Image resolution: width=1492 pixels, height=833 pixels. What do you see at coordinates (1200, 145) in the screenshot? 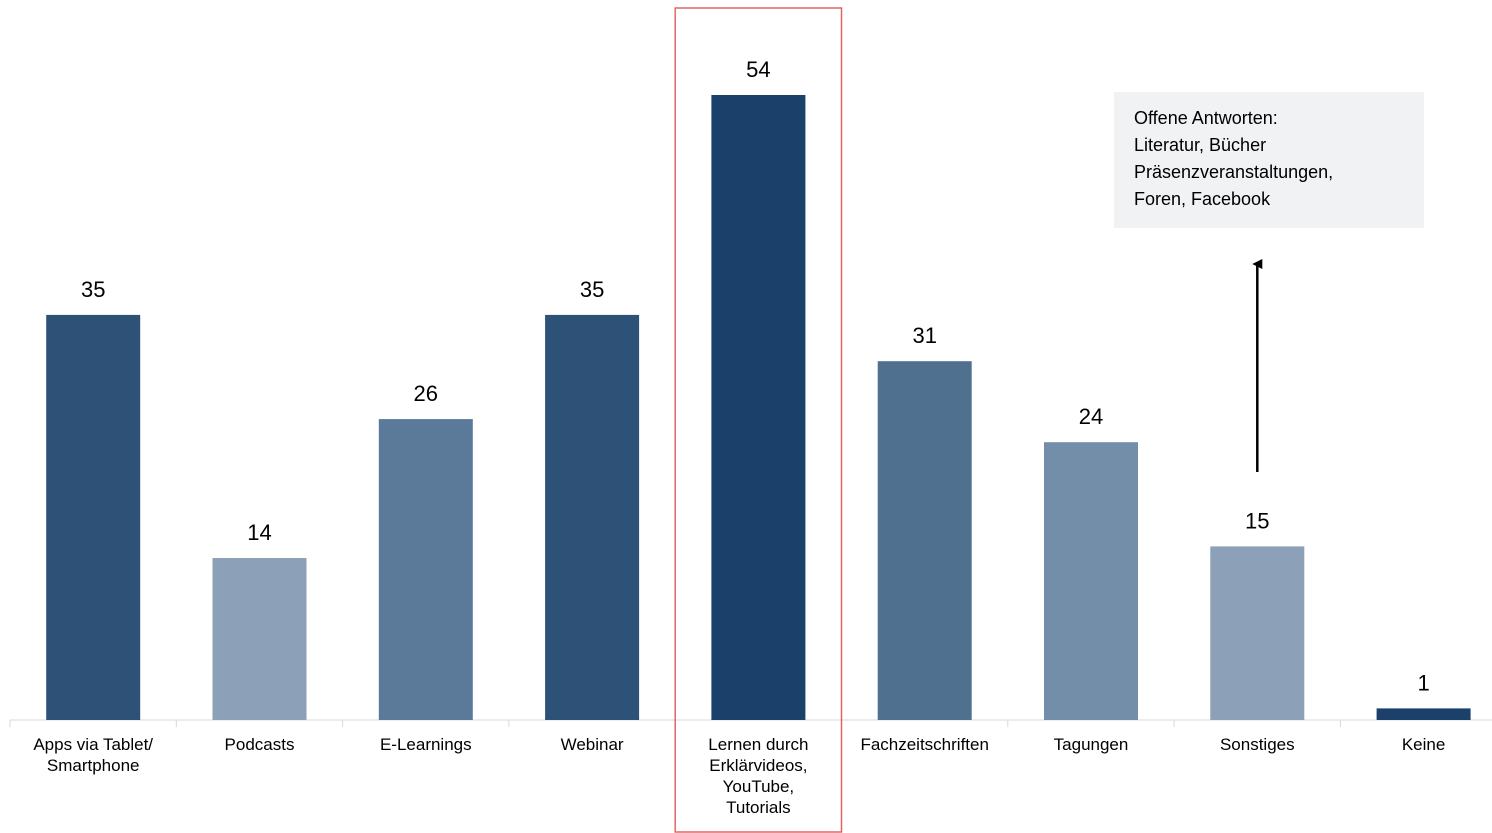
I see `annotation-text-line: Literatur, Bücher` at bounding box center [1200, 145].